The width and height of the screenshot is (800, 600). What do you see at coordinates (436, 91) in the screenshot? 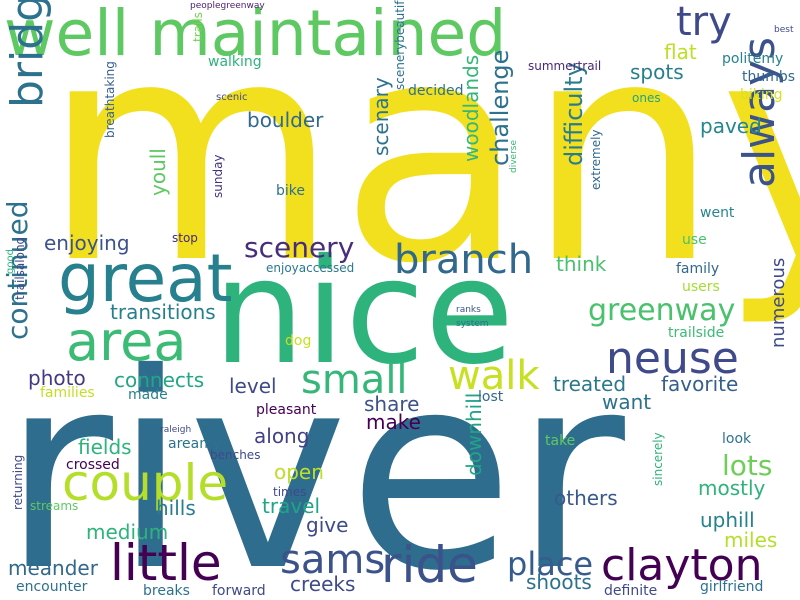
I see `word-decided: decided` at bounding box center [436, 91].